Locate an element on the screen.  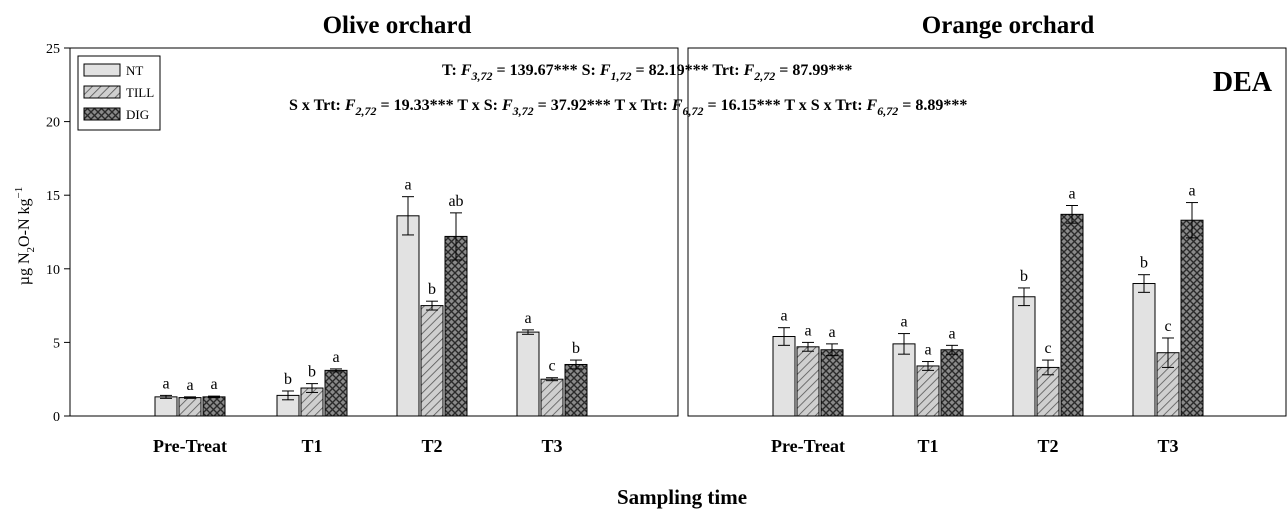
category-label: T1 is located at coordinates (927, 446).